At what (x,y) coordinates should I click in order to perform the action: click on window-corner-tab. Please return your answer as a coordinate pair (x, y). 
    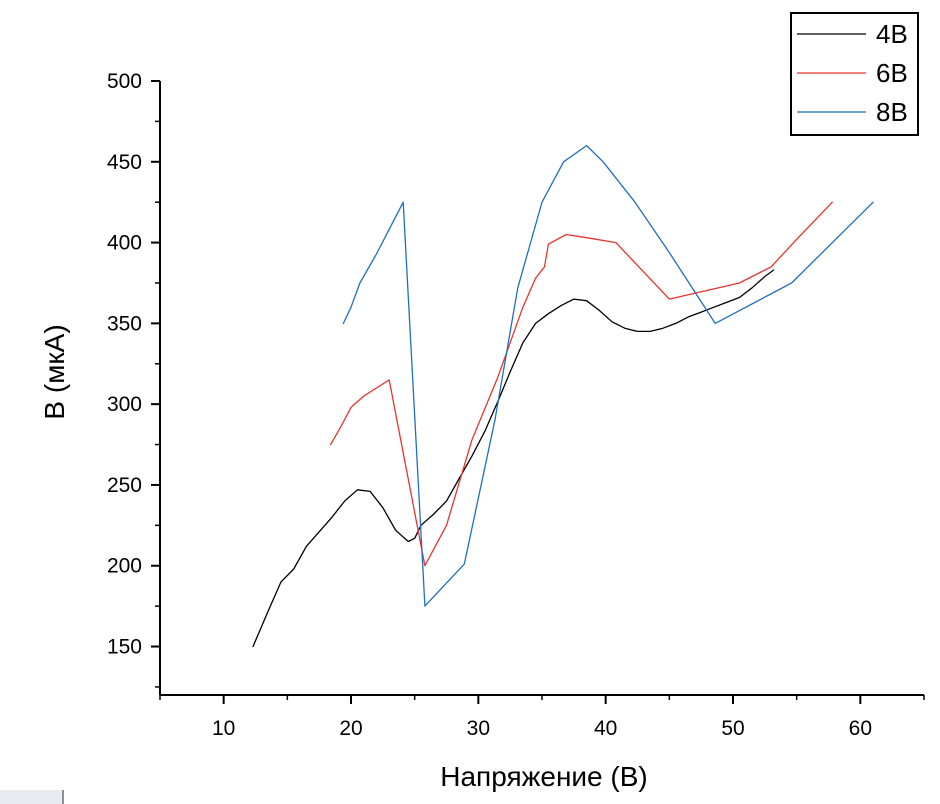
    Looking at the image, I should click on (32, 797).